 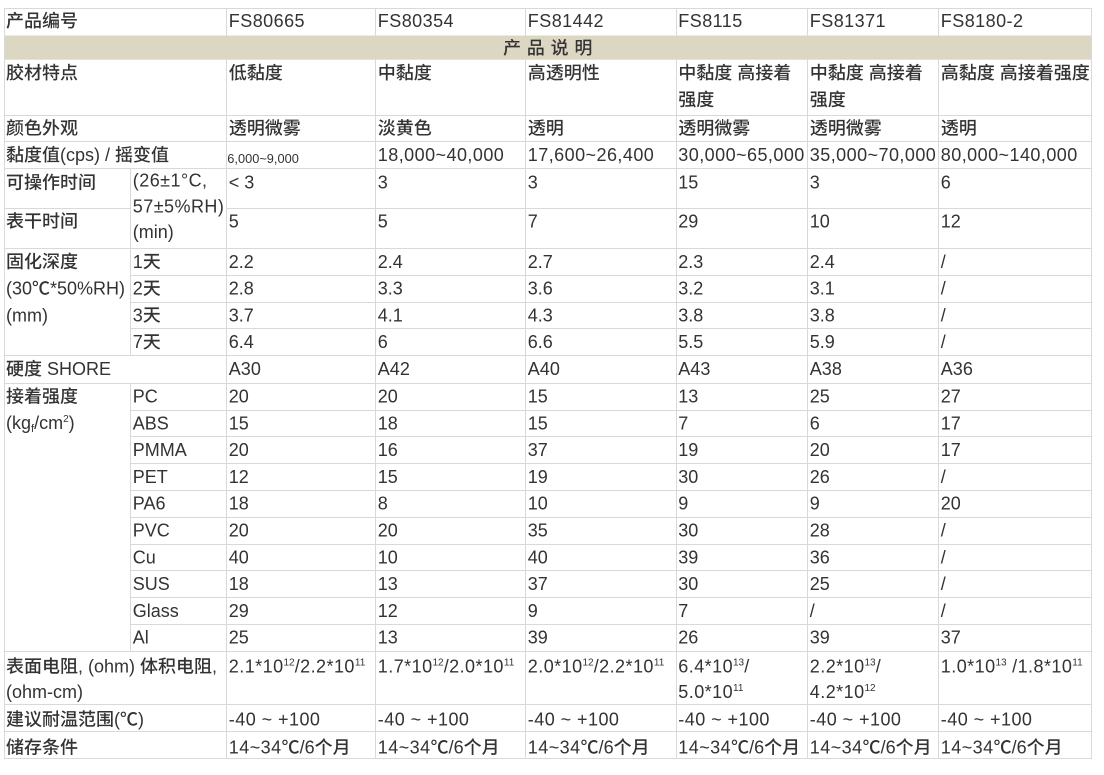 I want to click on svg-text: FS8115, so click(x=710, y=21).